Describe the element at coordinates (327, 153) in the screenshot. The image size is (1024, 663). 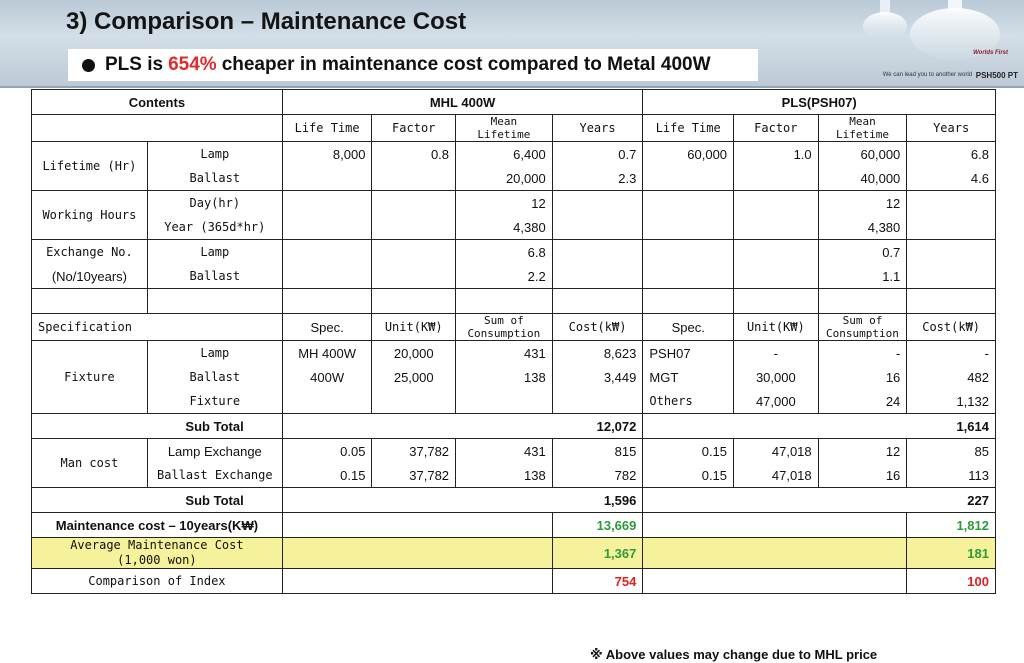
I see `cell: 8,000` at that location.